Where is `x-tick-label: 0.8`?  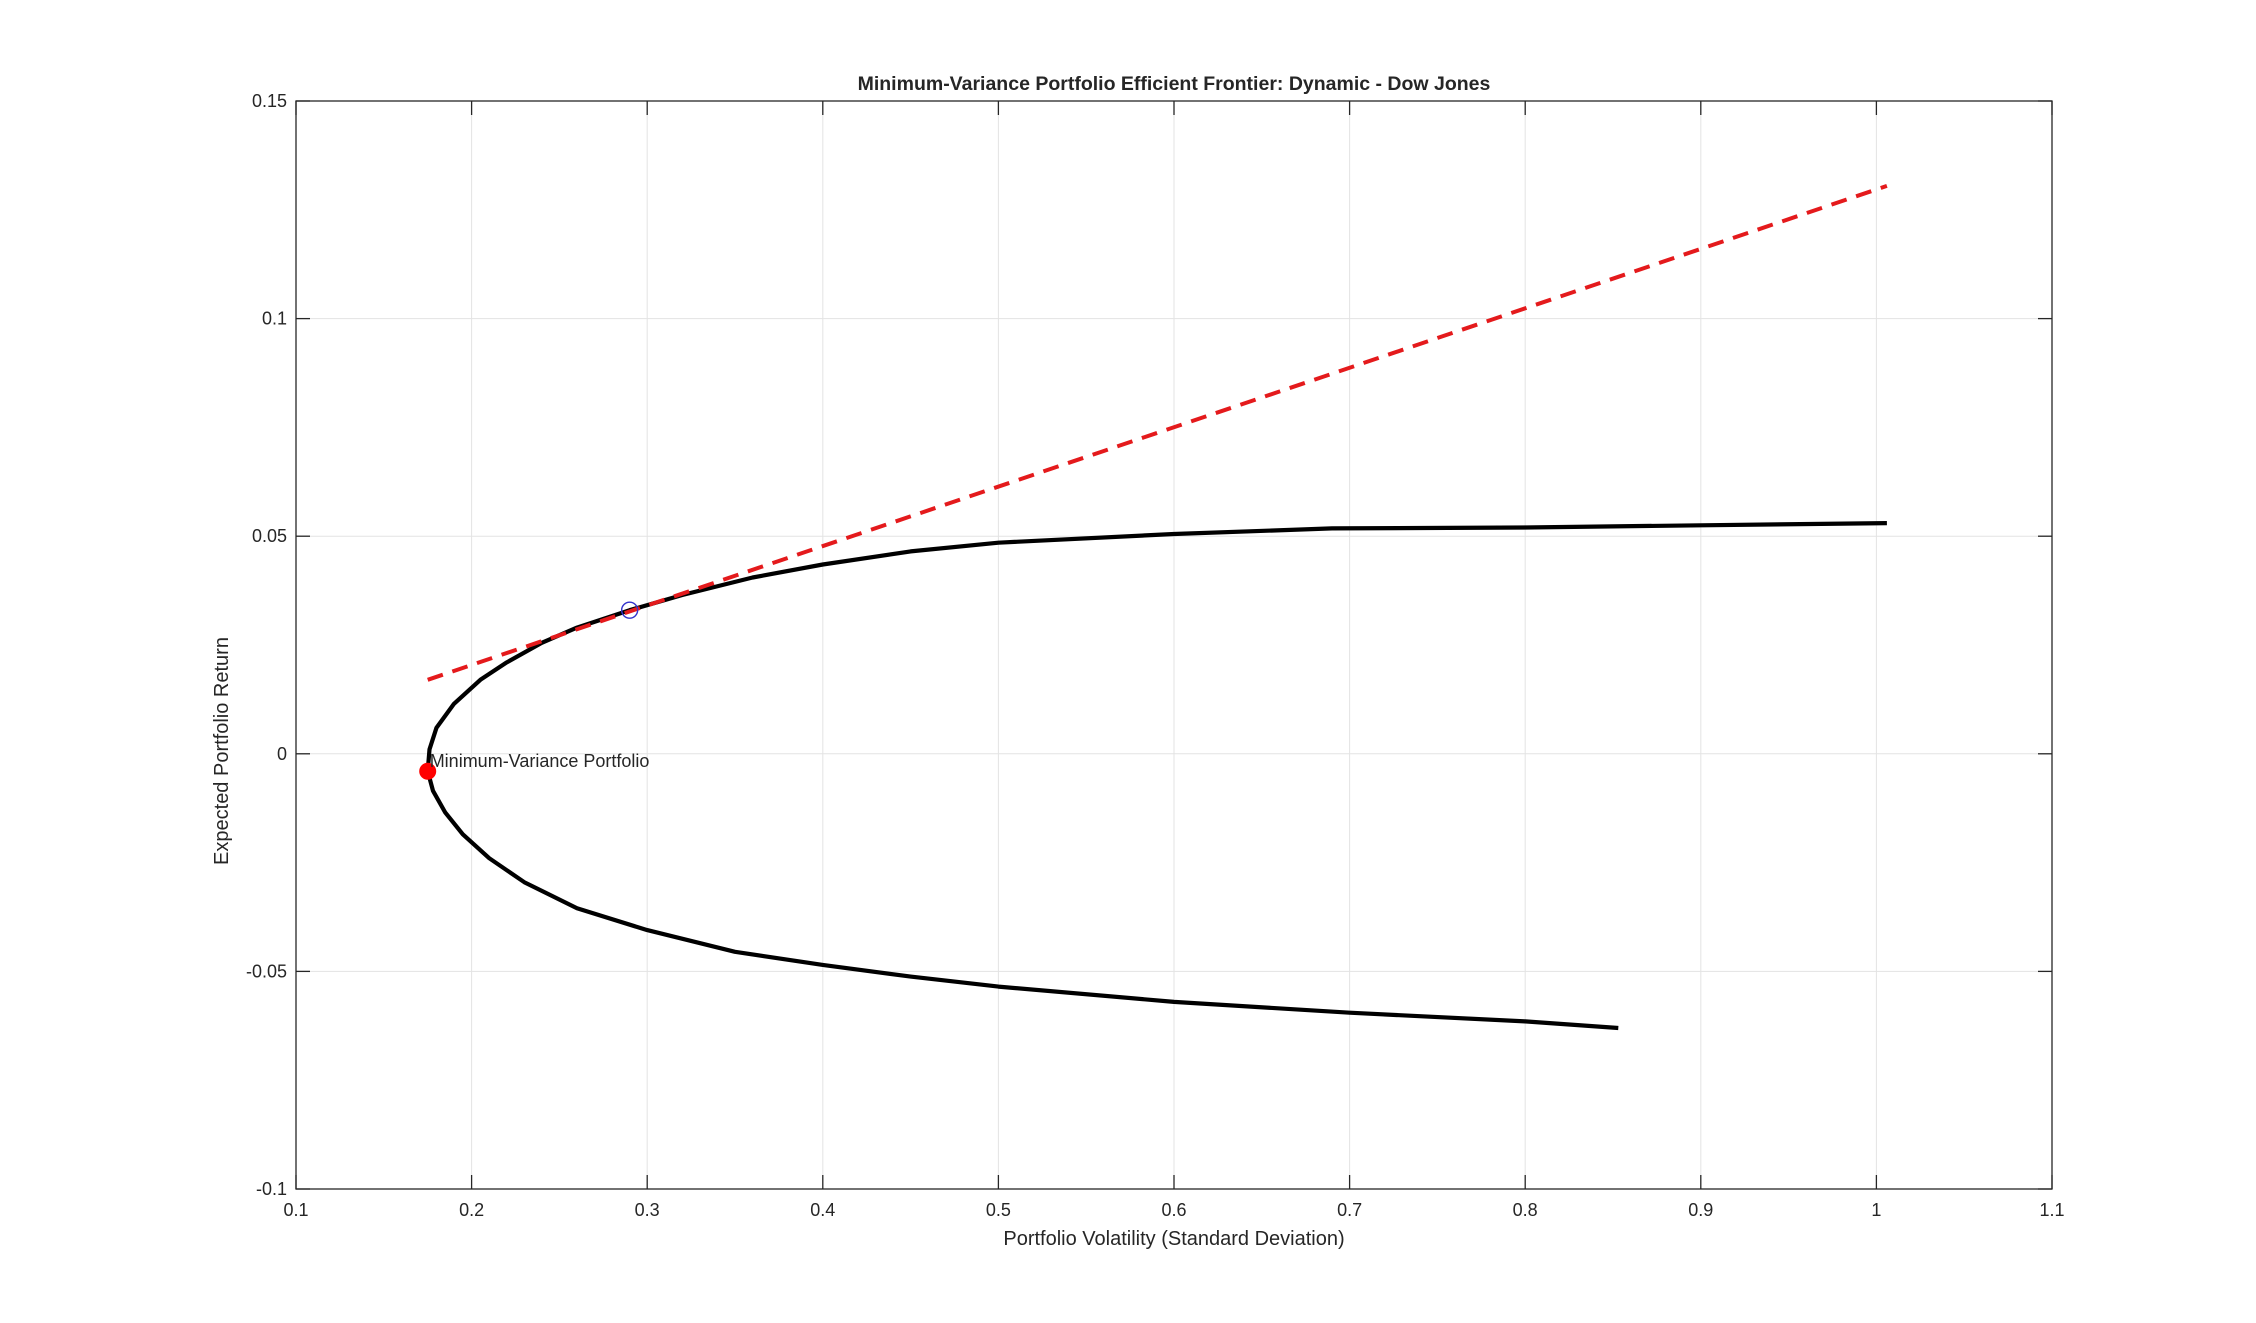
x-tick-label: 0.8 is located at coordinates (1525, 1210).